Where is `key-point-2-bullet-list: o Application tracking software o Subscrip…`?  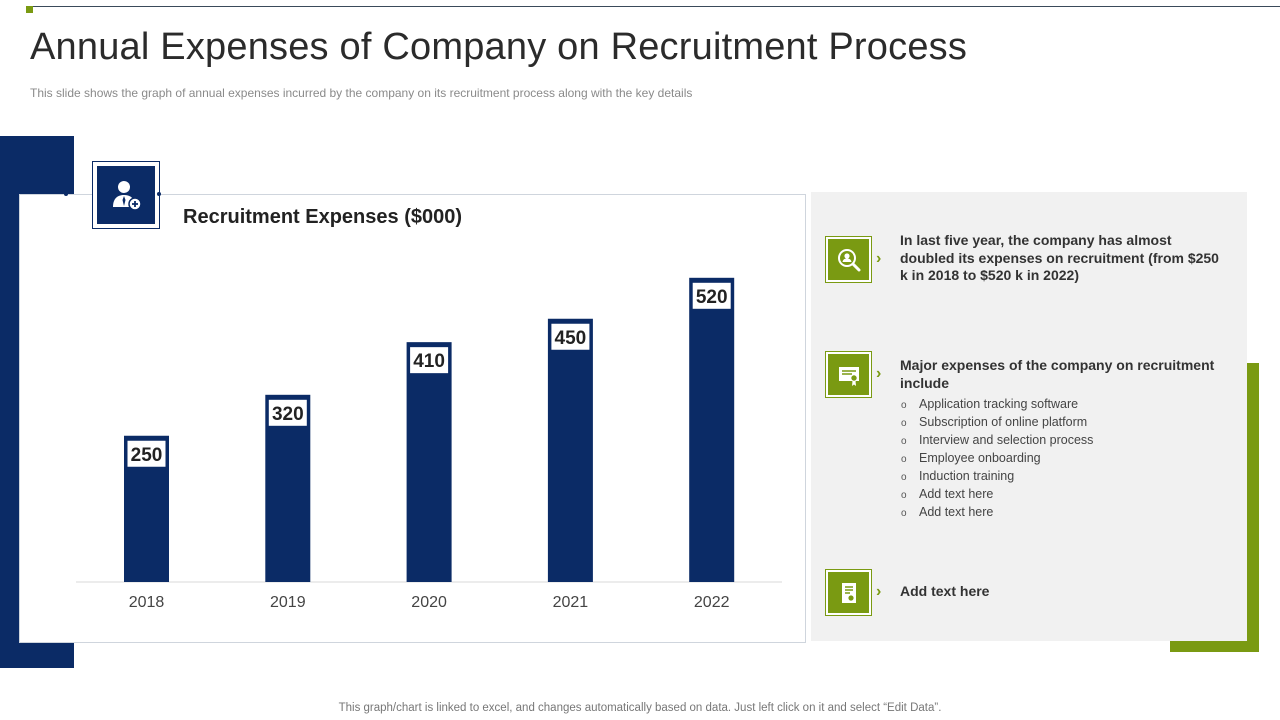 key-point-2-bullet-list: o Application tracking software o Subscrip… is located at coordinates (997, 459).